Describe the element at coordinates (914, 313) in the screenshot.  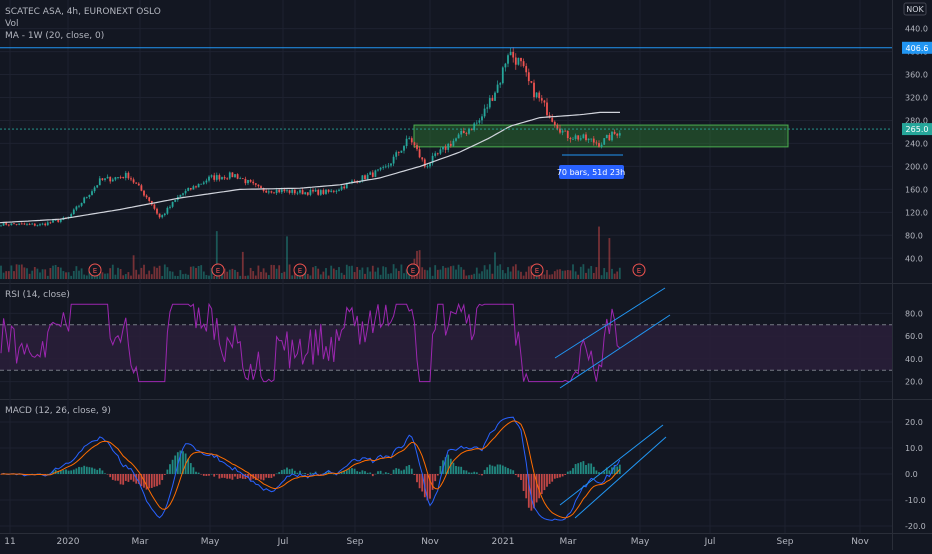
I see `rsi-tick-label: 80.0` at that location.